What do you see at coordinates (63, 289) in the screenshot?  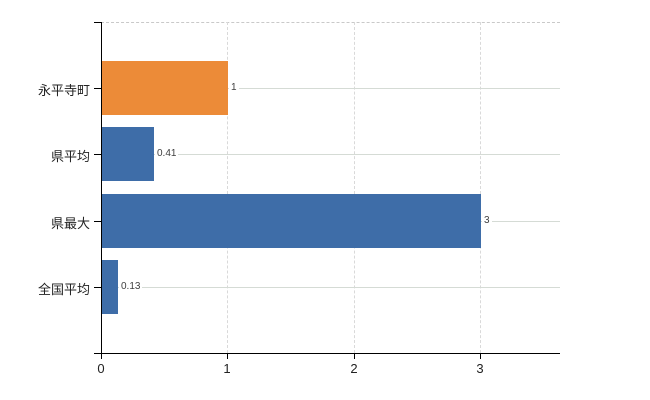 I see `category-label: 全国平均` at bounding box center [63, 289].